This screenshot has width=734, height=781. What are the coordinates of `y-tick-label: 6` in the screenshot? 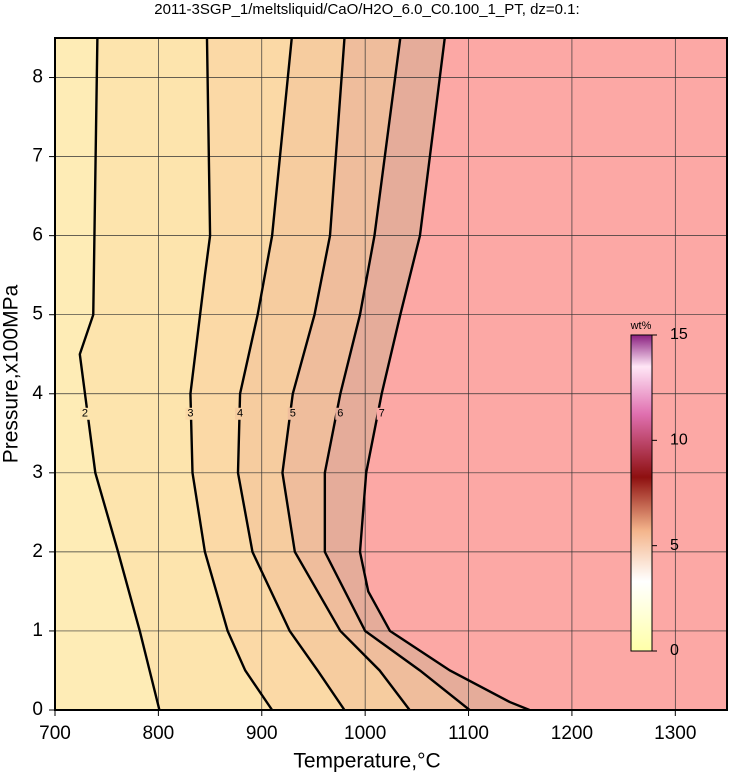 It's located at (37, 235).